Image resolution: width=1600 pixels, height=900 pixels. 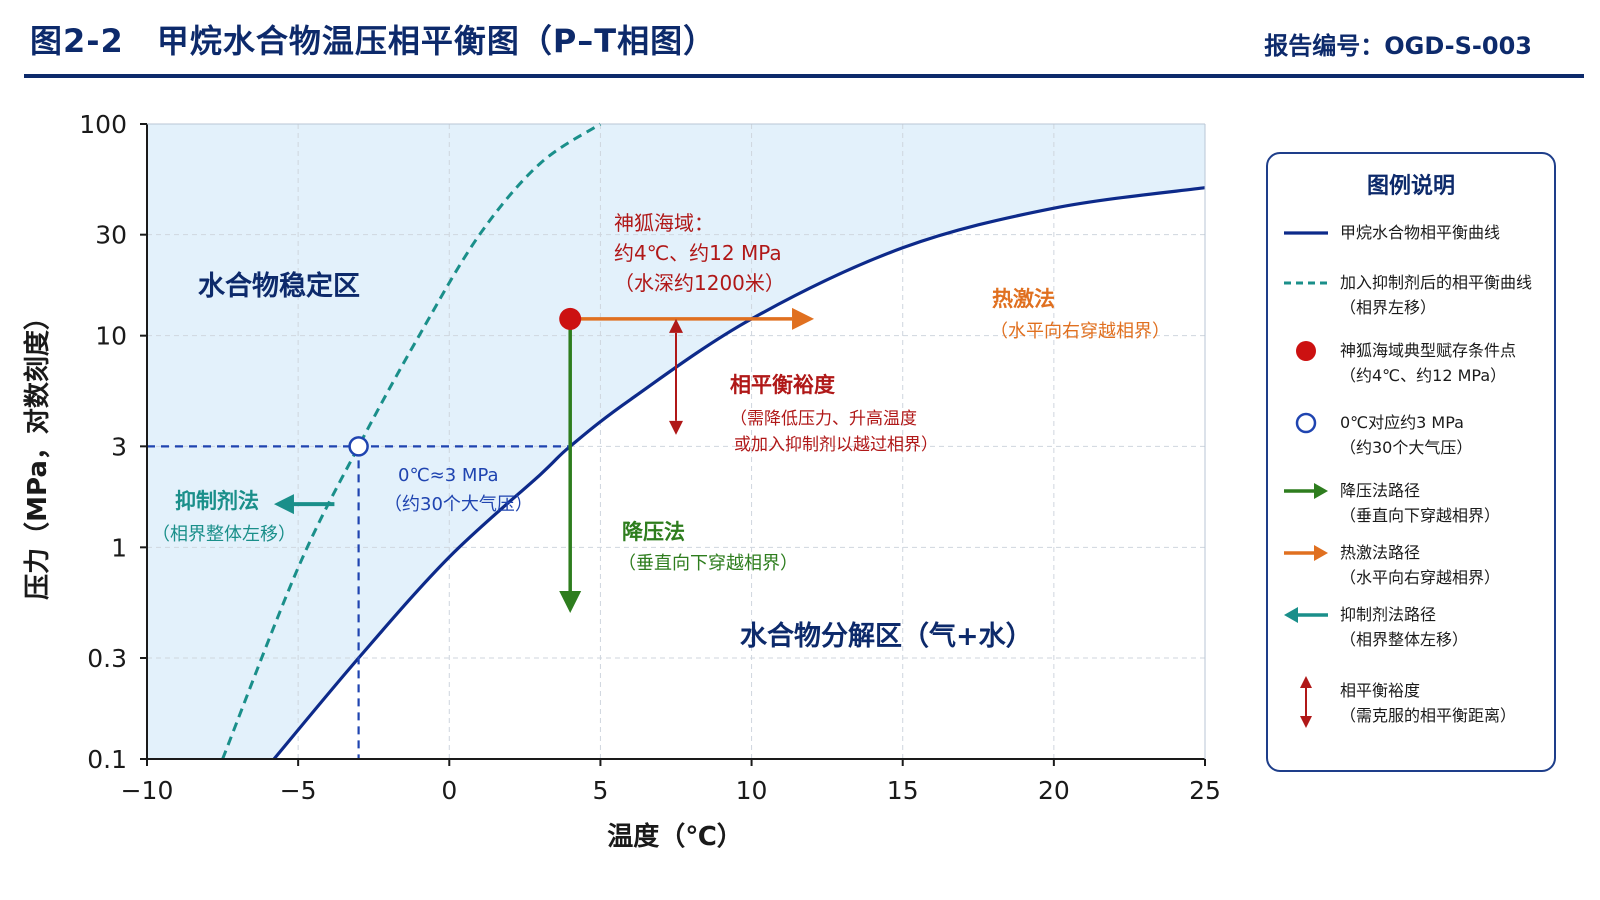 What do you see at coordinates (1080, 331) in the screenshot?
I see `thermal-label-line2: （水平向右穿越相界）` at bounding box center [1080, 331].